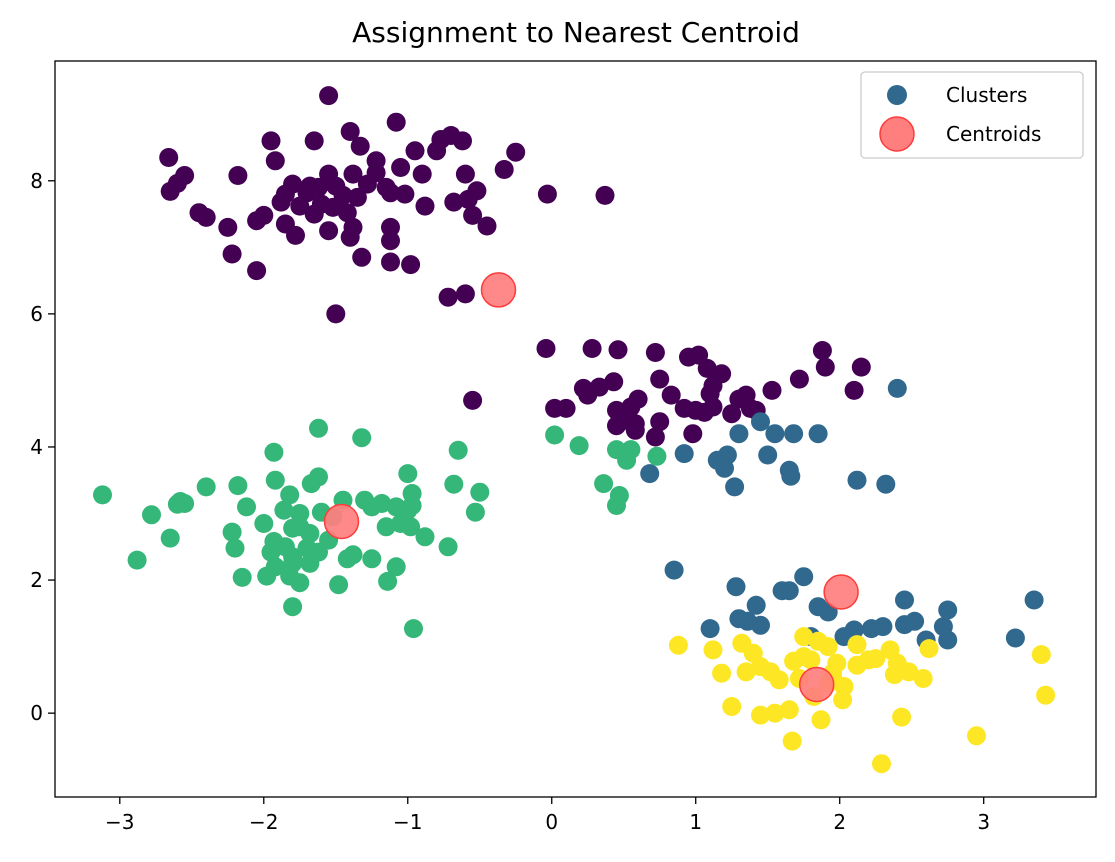  What do you see at coordinates (36, 314) in the screenshot?
I see `y-tick-label: 6` at bounding box center [36, 314].